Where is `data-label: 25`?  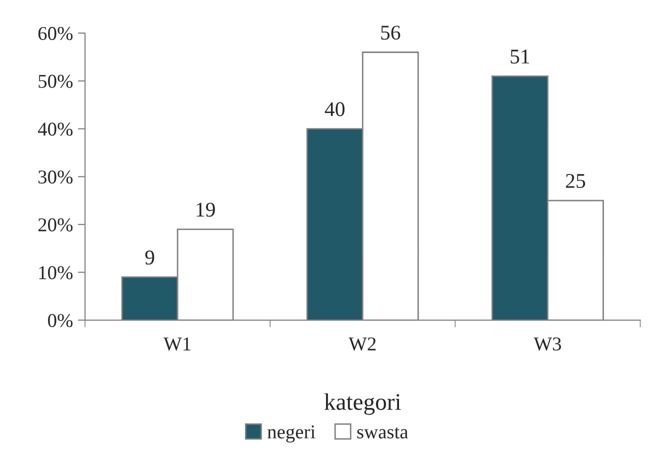
data-label: 25 is located at coordinates (576, 181).